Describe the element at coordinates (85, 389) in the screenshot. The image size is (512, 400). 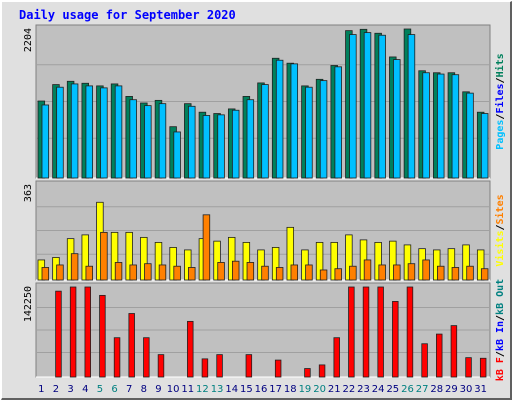
I see `x-tick-label-day-4: 4` at that location.